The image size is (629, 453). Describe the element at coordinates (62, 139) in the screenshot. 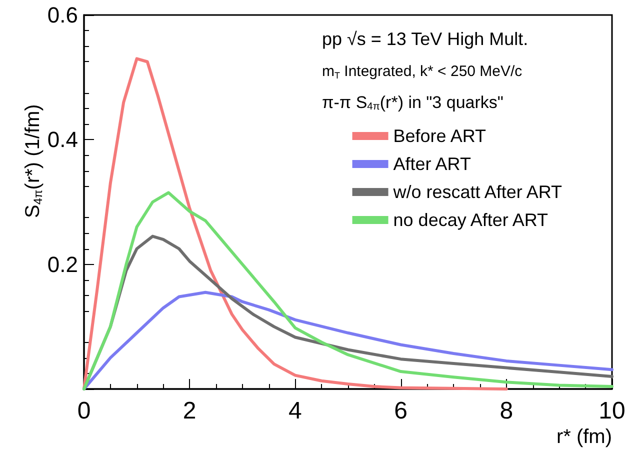

I see `y-tick-label: 0.4` at that location.